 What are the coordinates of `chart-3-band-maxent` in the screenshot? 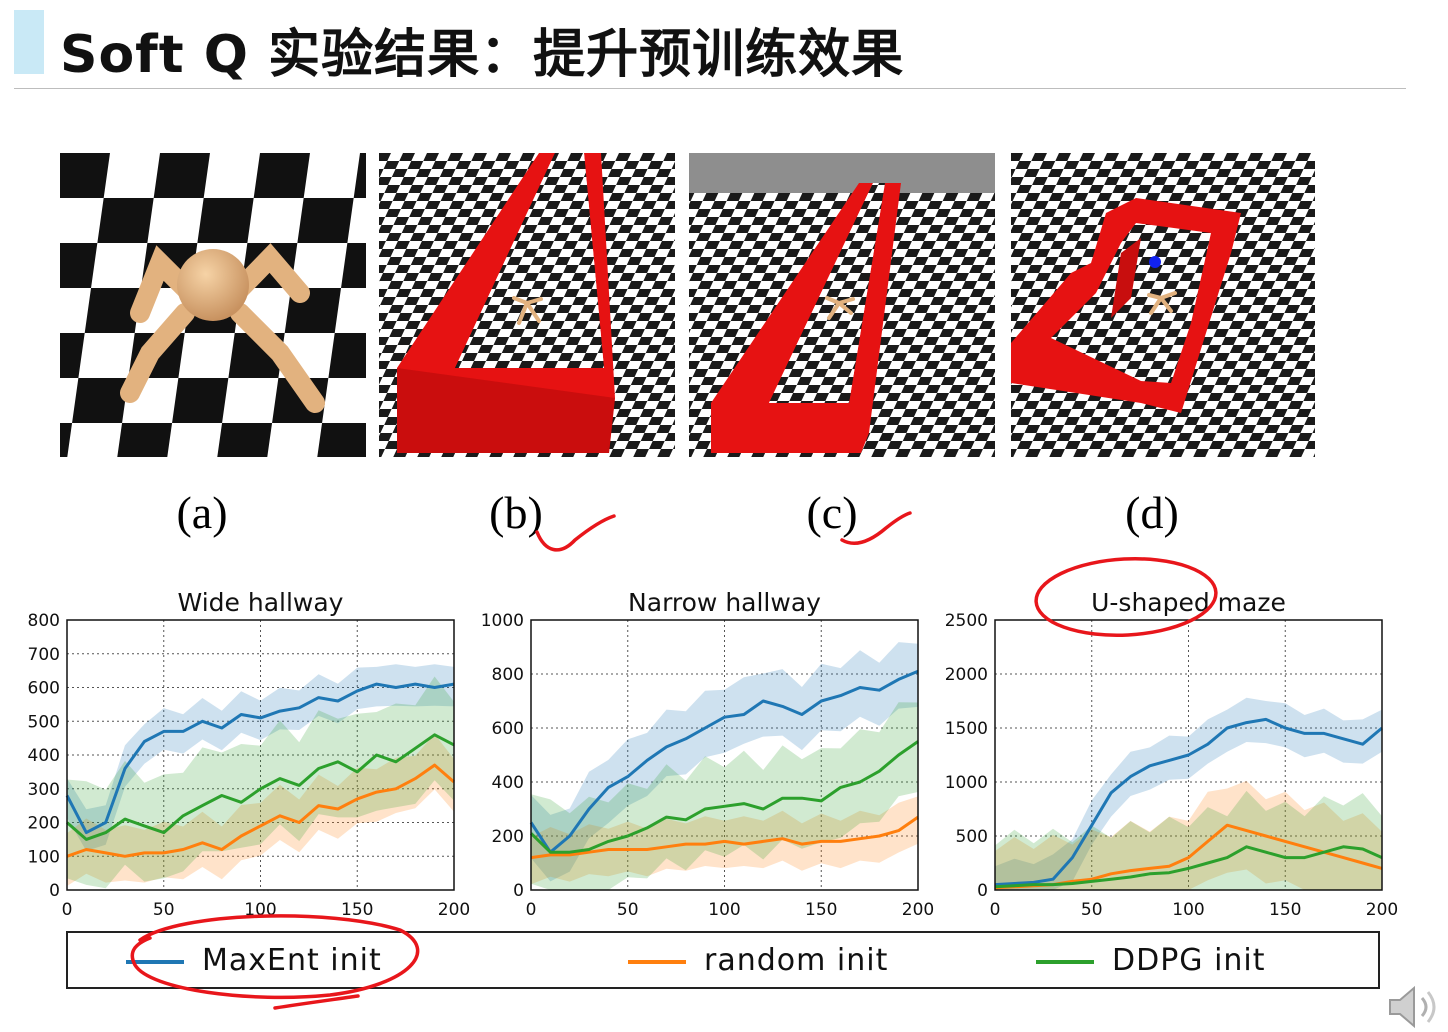 It's located at (1188, 793).